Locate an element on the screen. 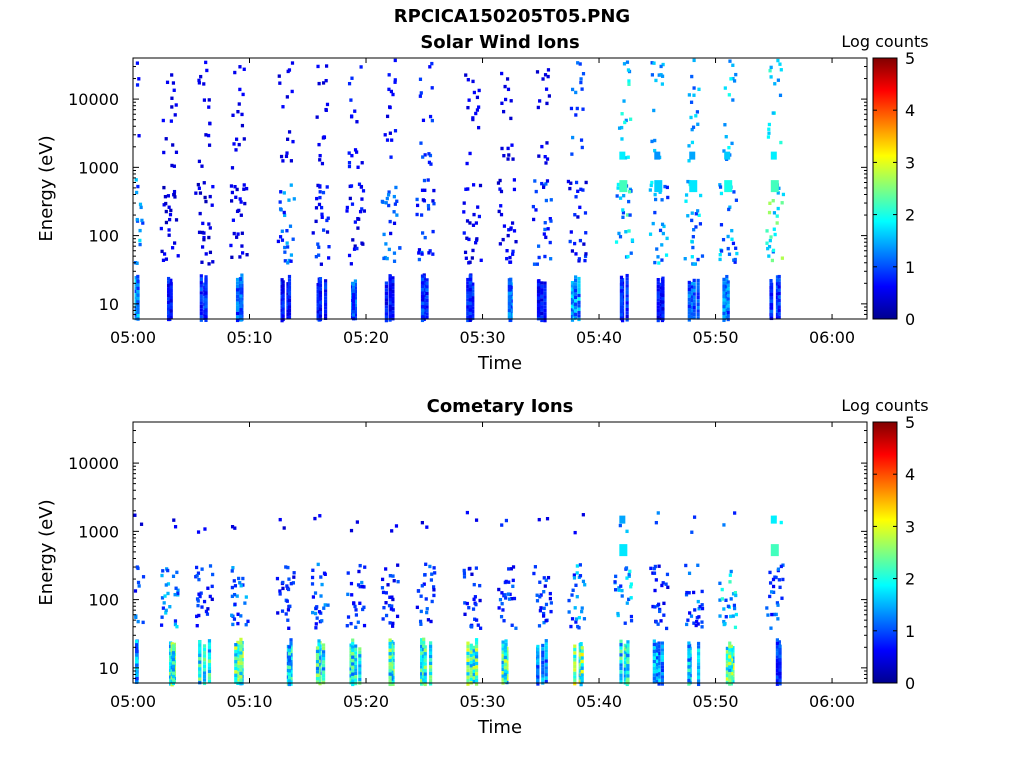 This screenshot has width=1024, height=768. figure-title: RPCICA150205T05.PNG is located at coordinates (512, 16).